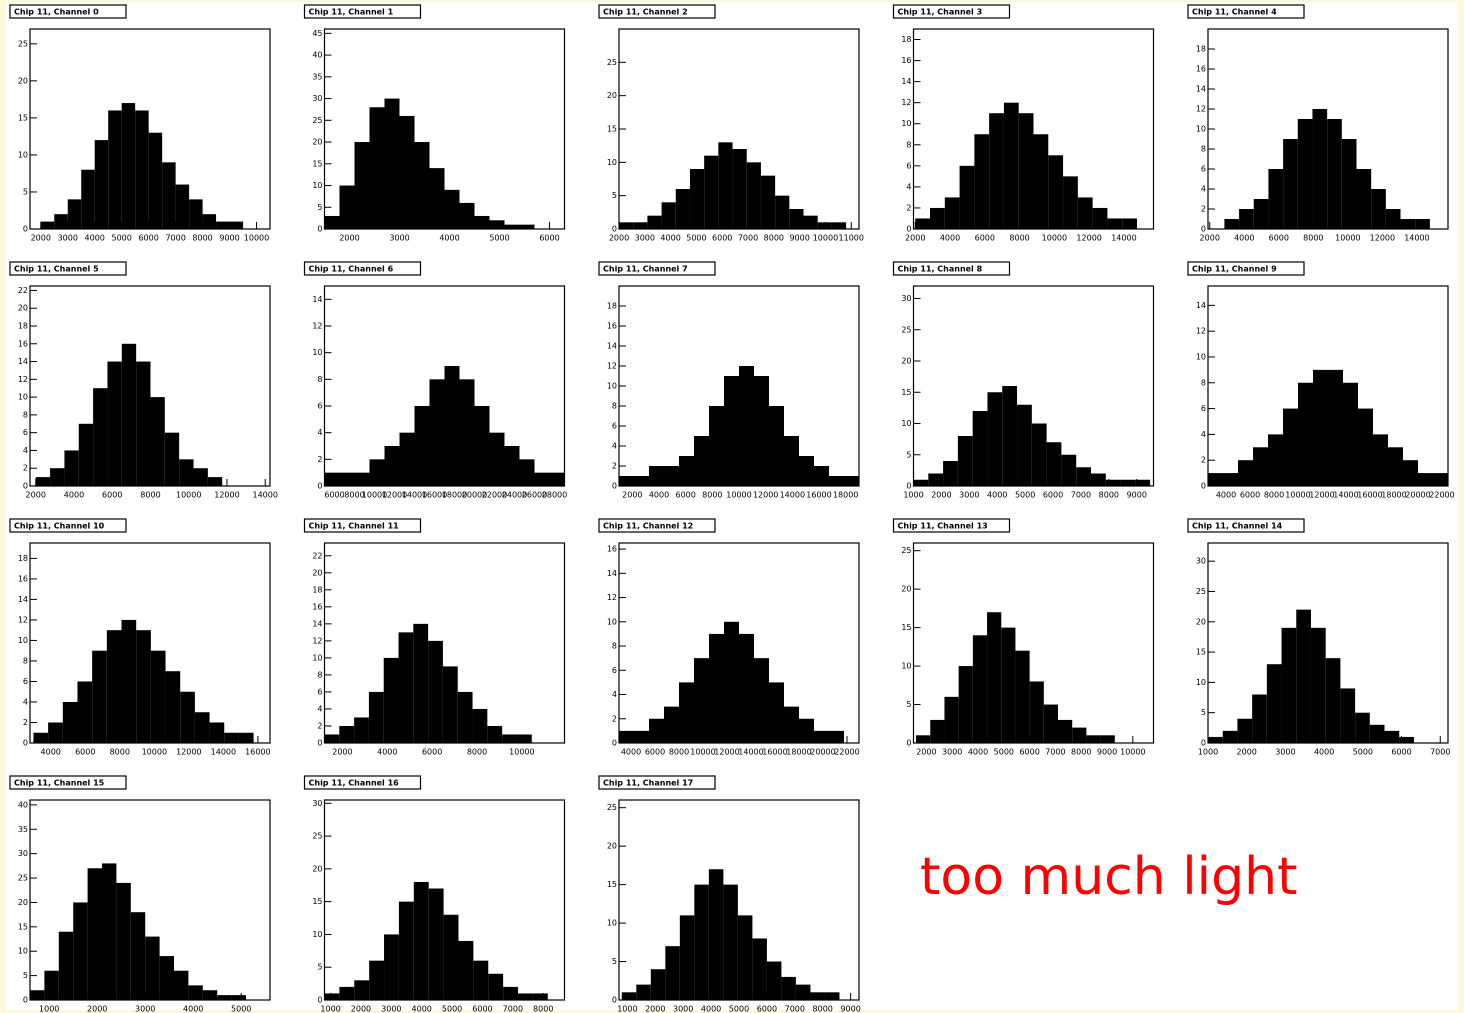 Image resolution: width=1464 pixels, height=1013 pixels. Describe the element at coordinates (23, 640) in the screenshot. I see `y-tick-label: 10` at that location.